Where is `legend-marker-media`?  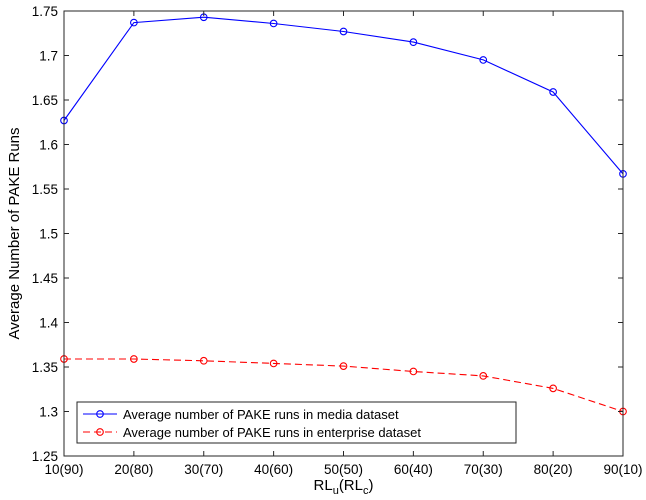
legend-marker-media is located at coordinates (100, 414).